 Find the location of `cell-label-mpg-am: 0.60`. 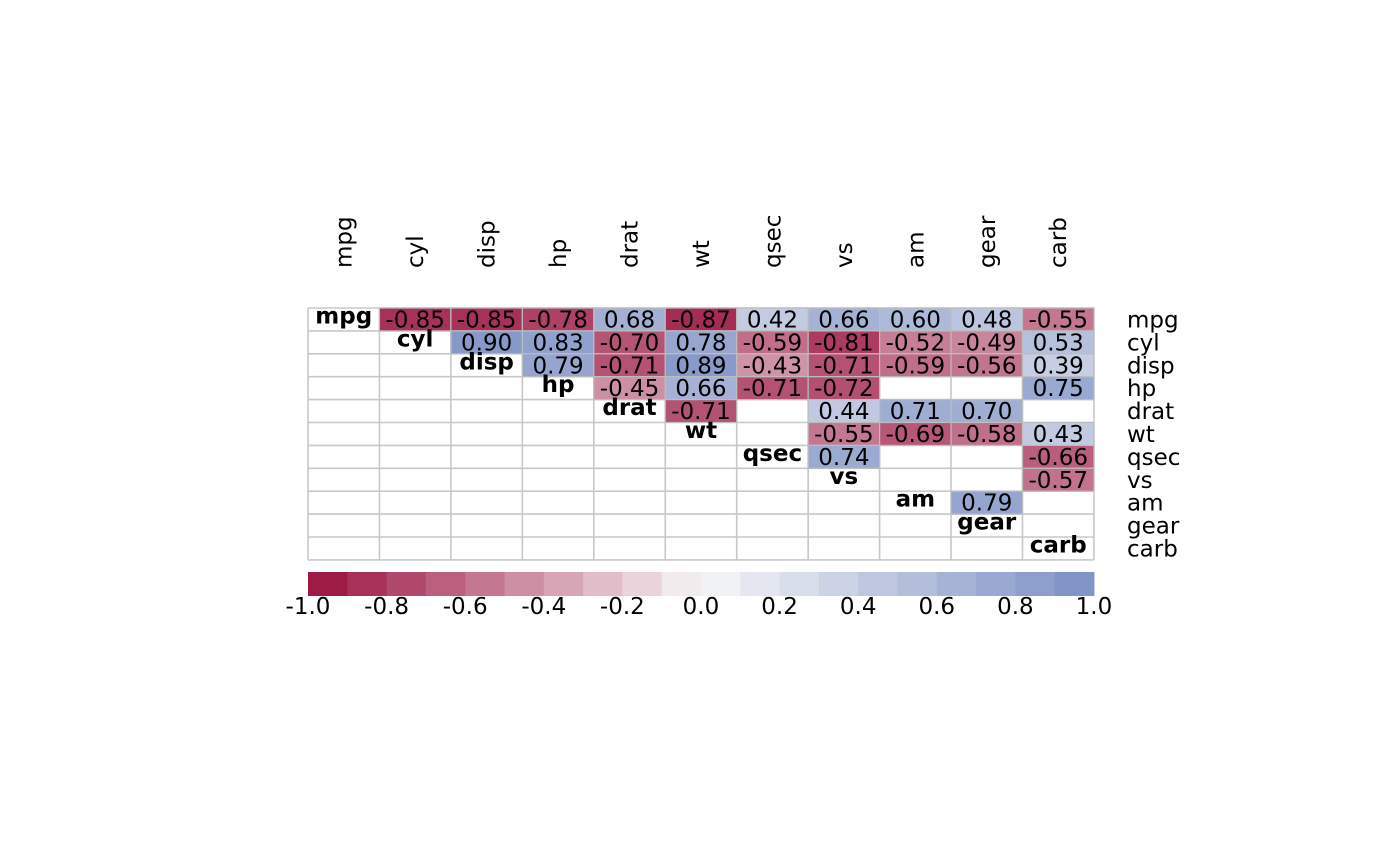

cell-label-mpg-am: 0.60 is located at coordinates (915, 320).